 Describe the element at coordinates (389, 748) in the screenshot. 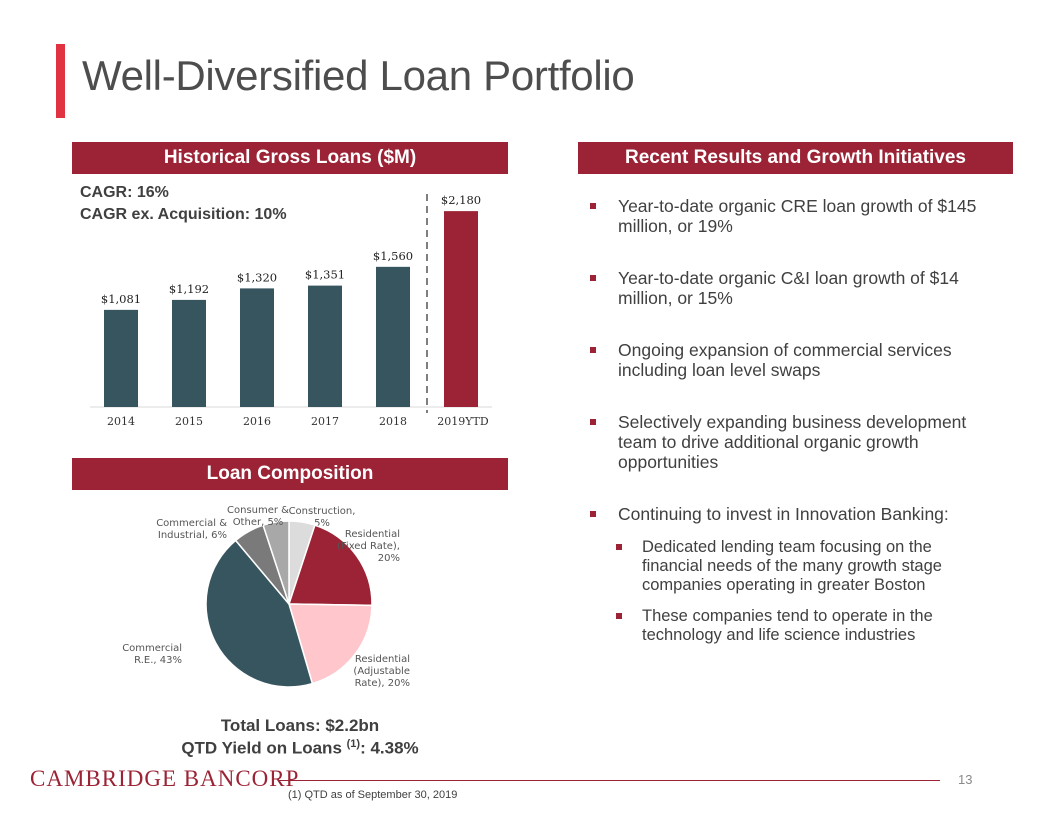

I see `qtd-yield-value: : 4.38%` at that location.